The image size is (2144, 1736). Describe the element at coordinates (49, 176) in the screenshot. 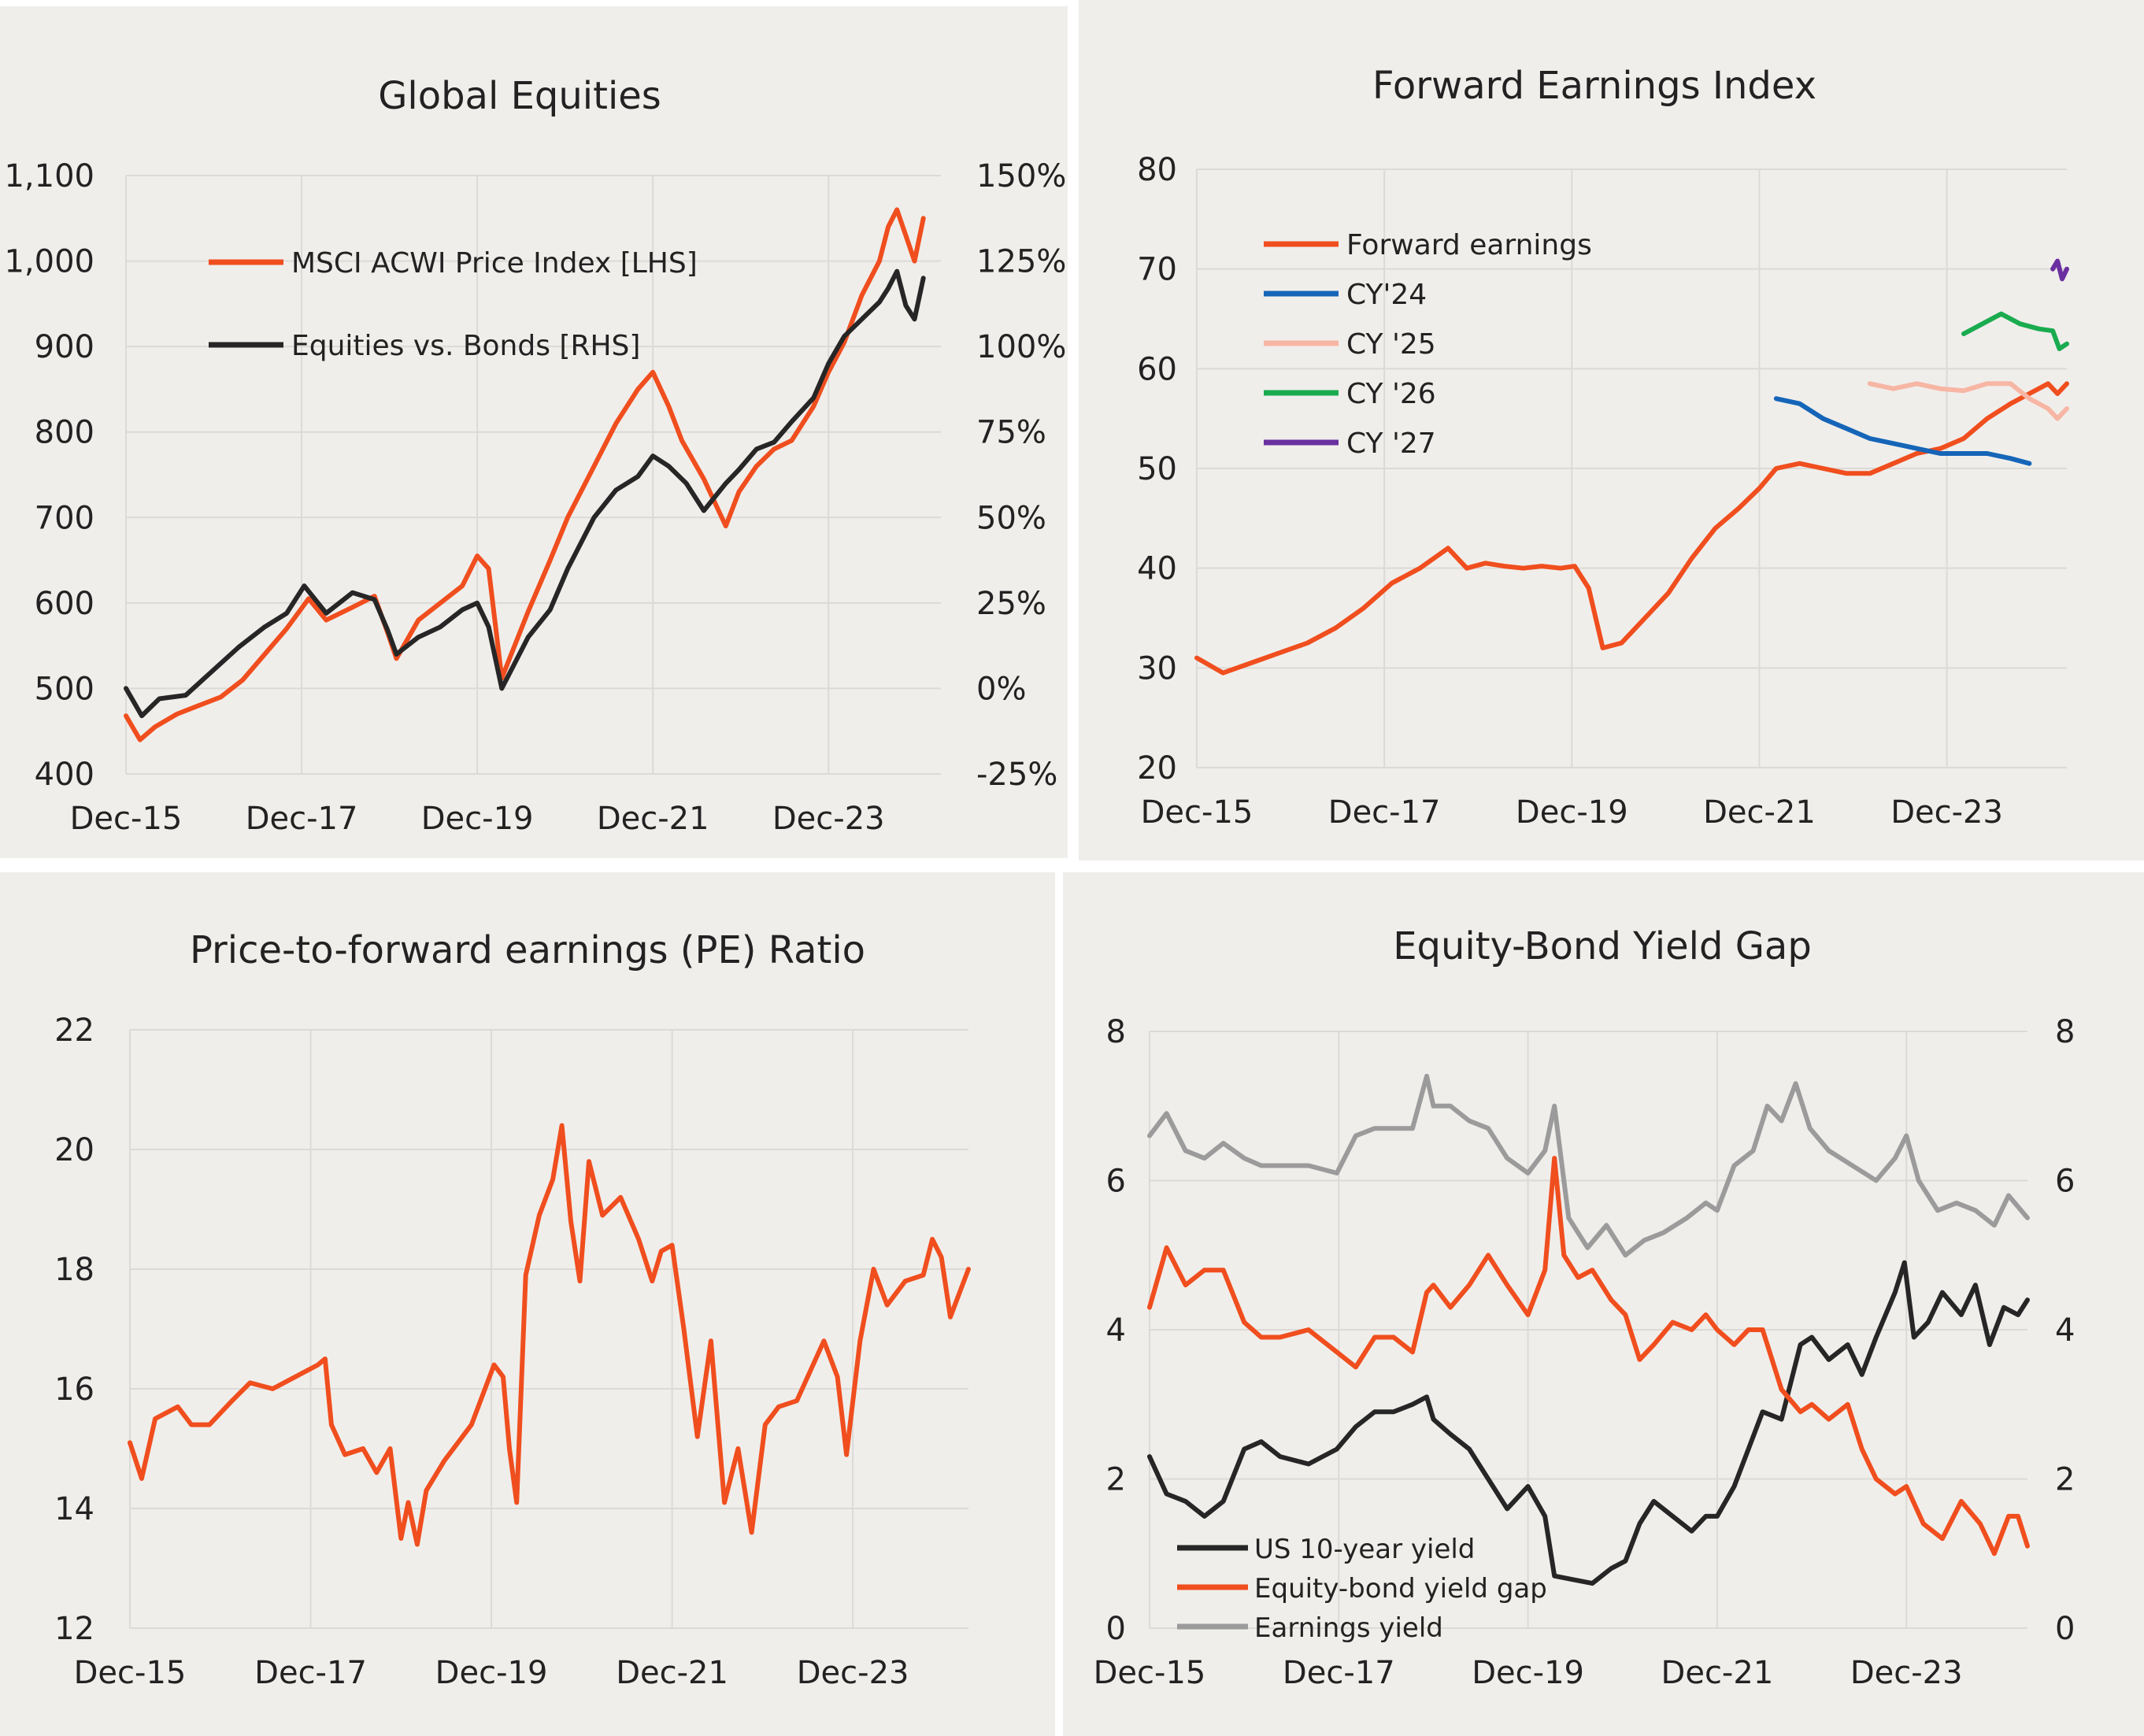

I see `y-tick-label: 1,100` at that location.